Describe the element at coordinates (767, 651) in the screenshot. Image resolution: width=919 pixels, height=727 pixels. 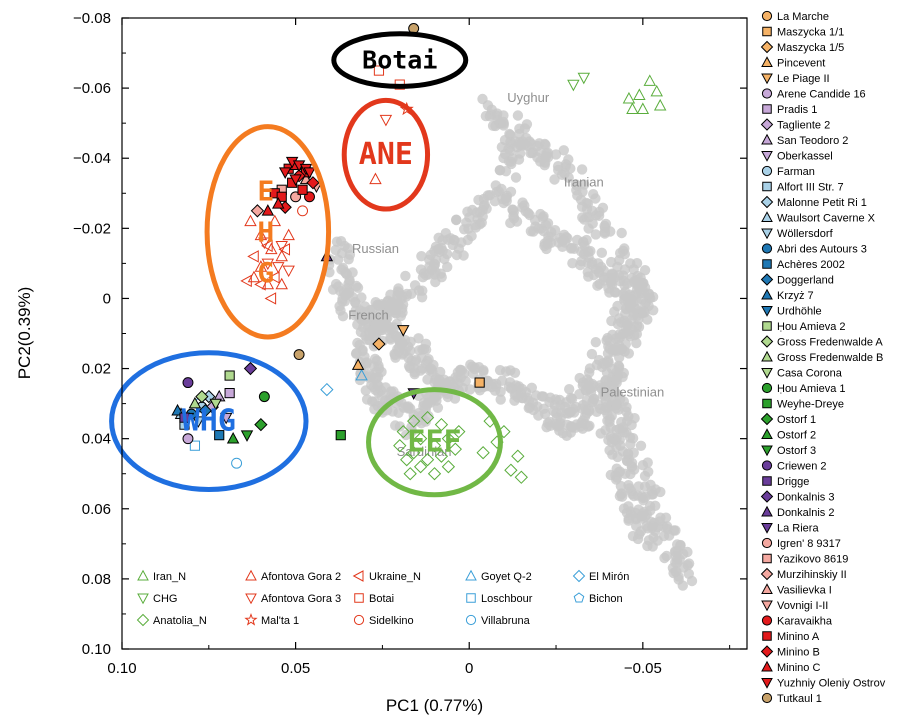
I see `side-legend-marker-minino-b` at that location.